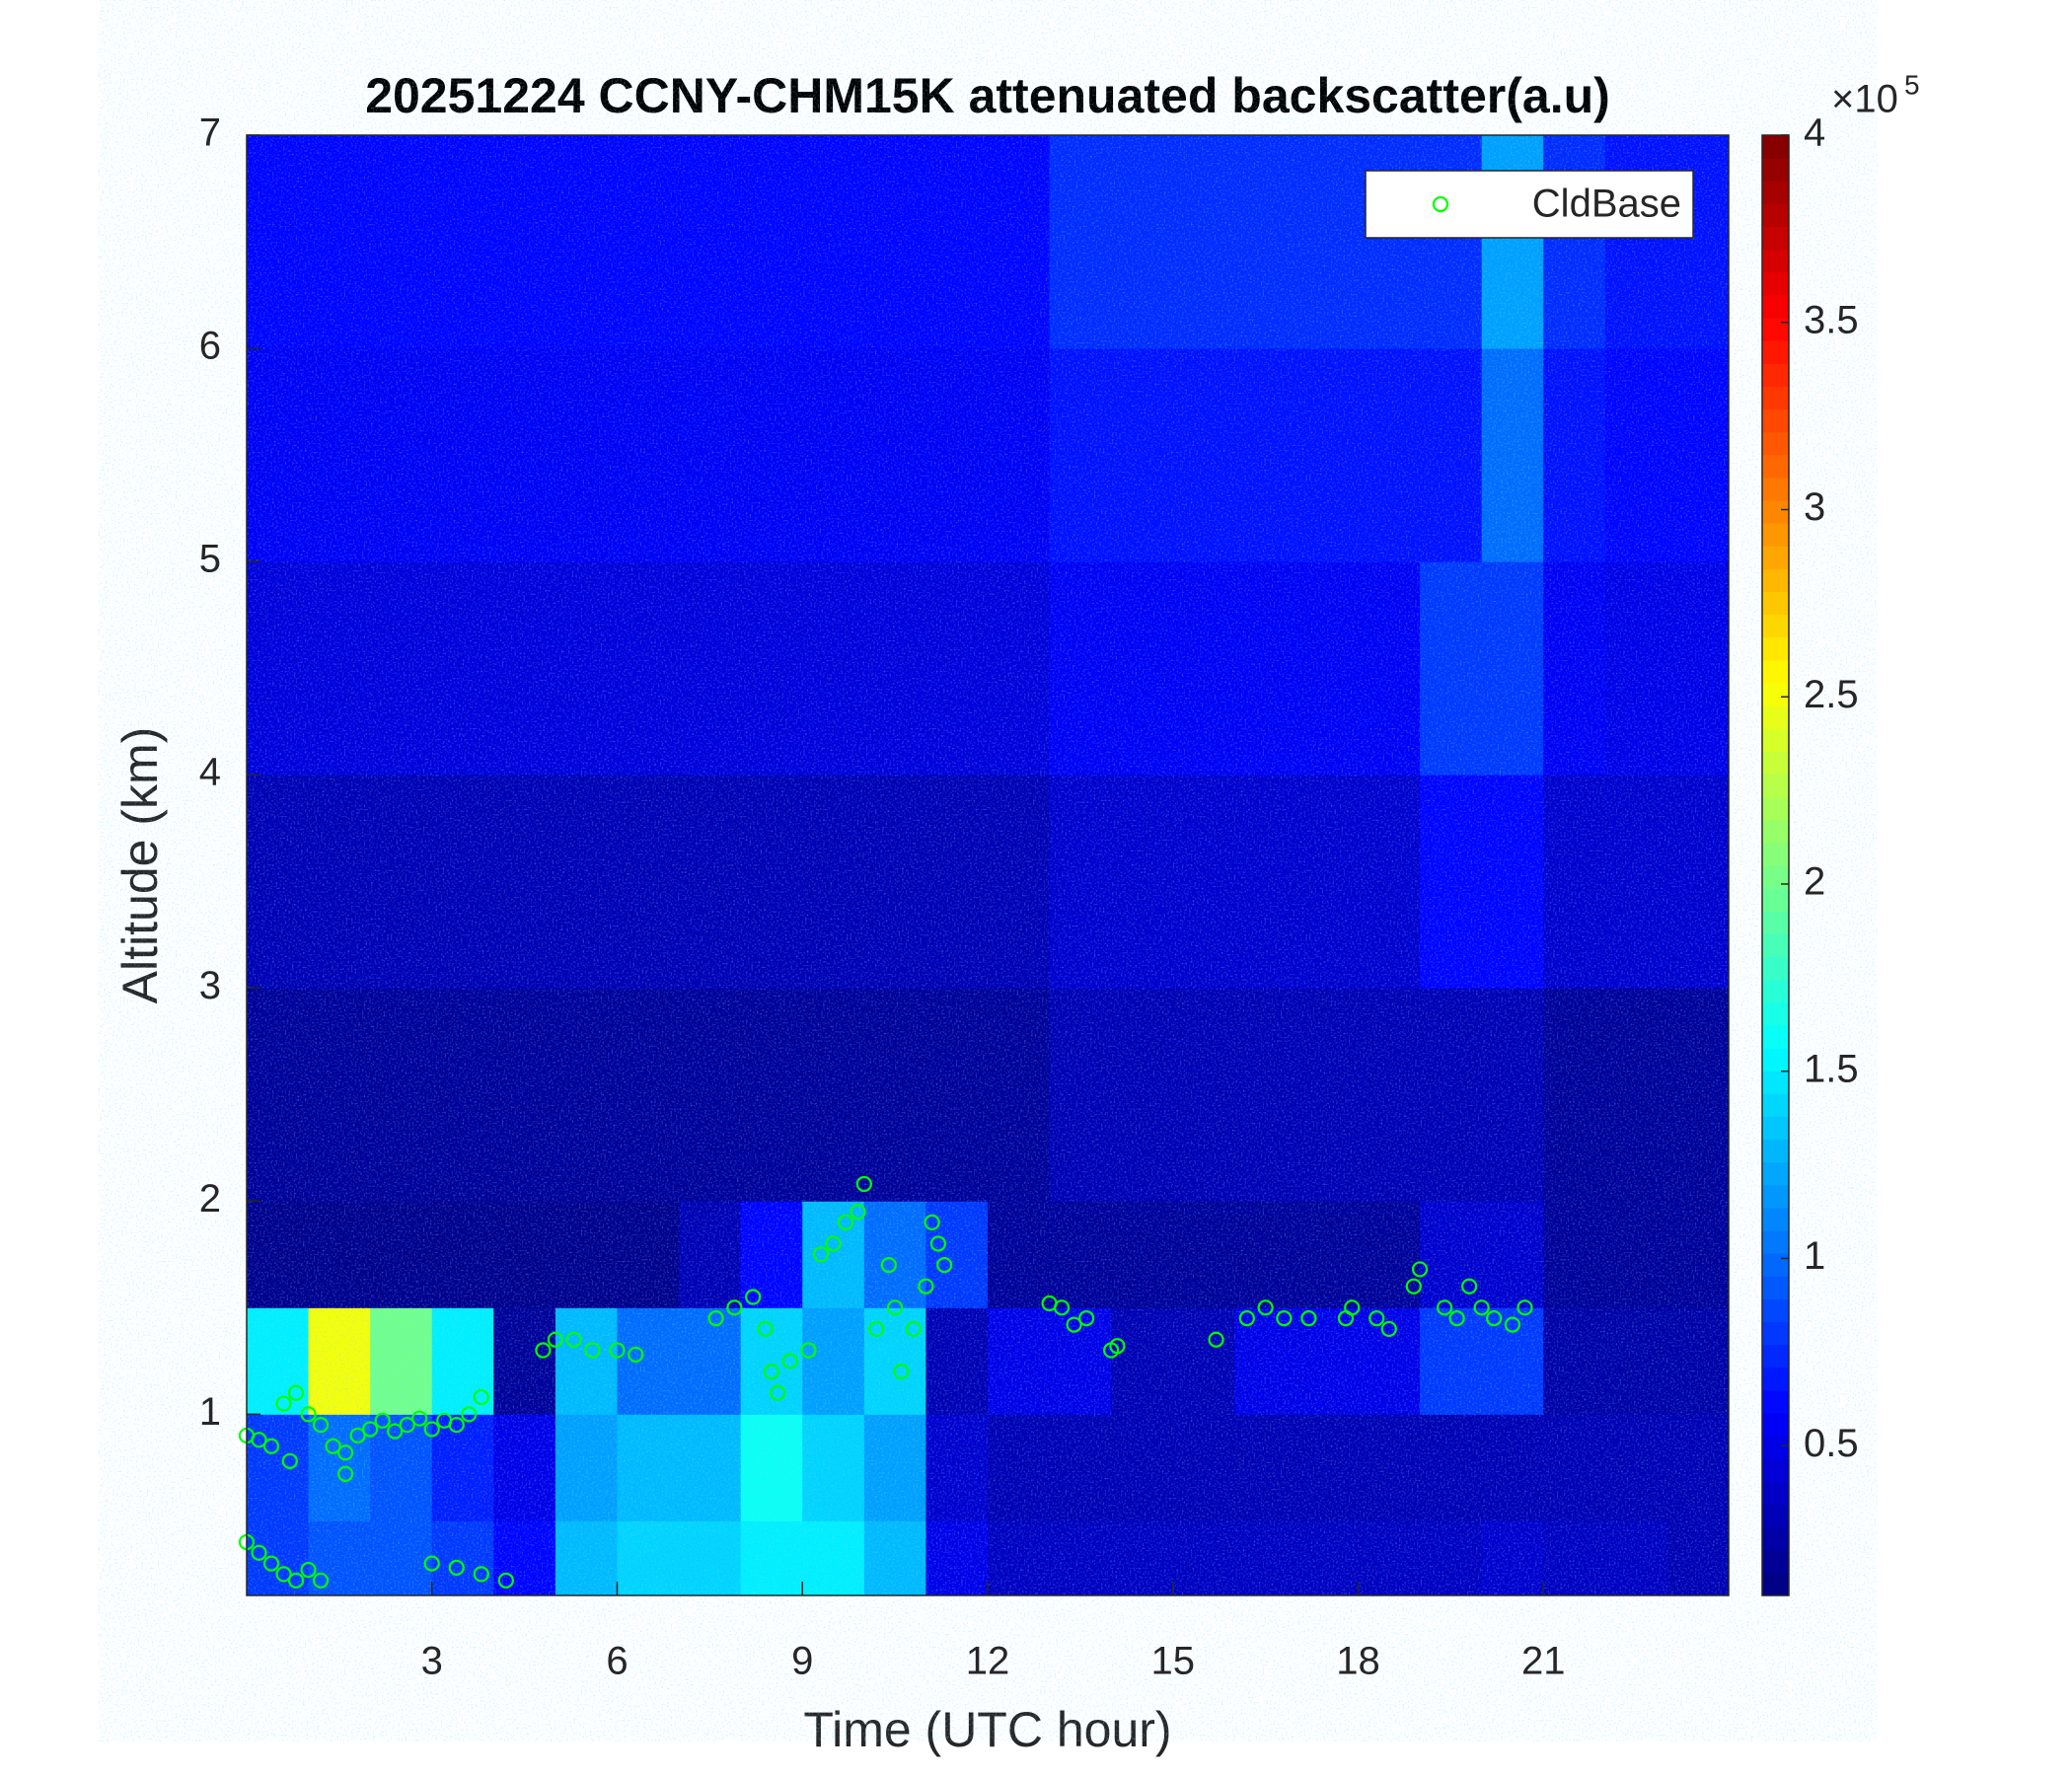 Image resolution: width=2072 pixels, height=1776 pixels. I want to click on colorbar-tick-label: 2, so click(1815, 882).